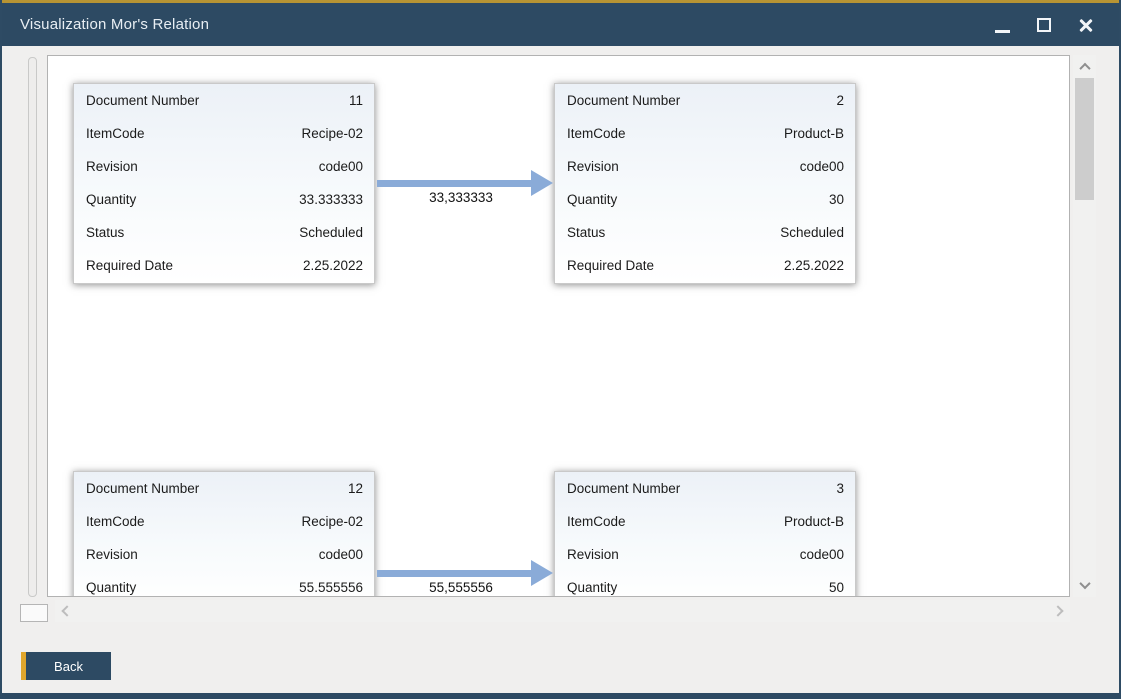 The width and height of the screenshot is (1121, 699). I want to click on field-value: 3, so click(840, 488).